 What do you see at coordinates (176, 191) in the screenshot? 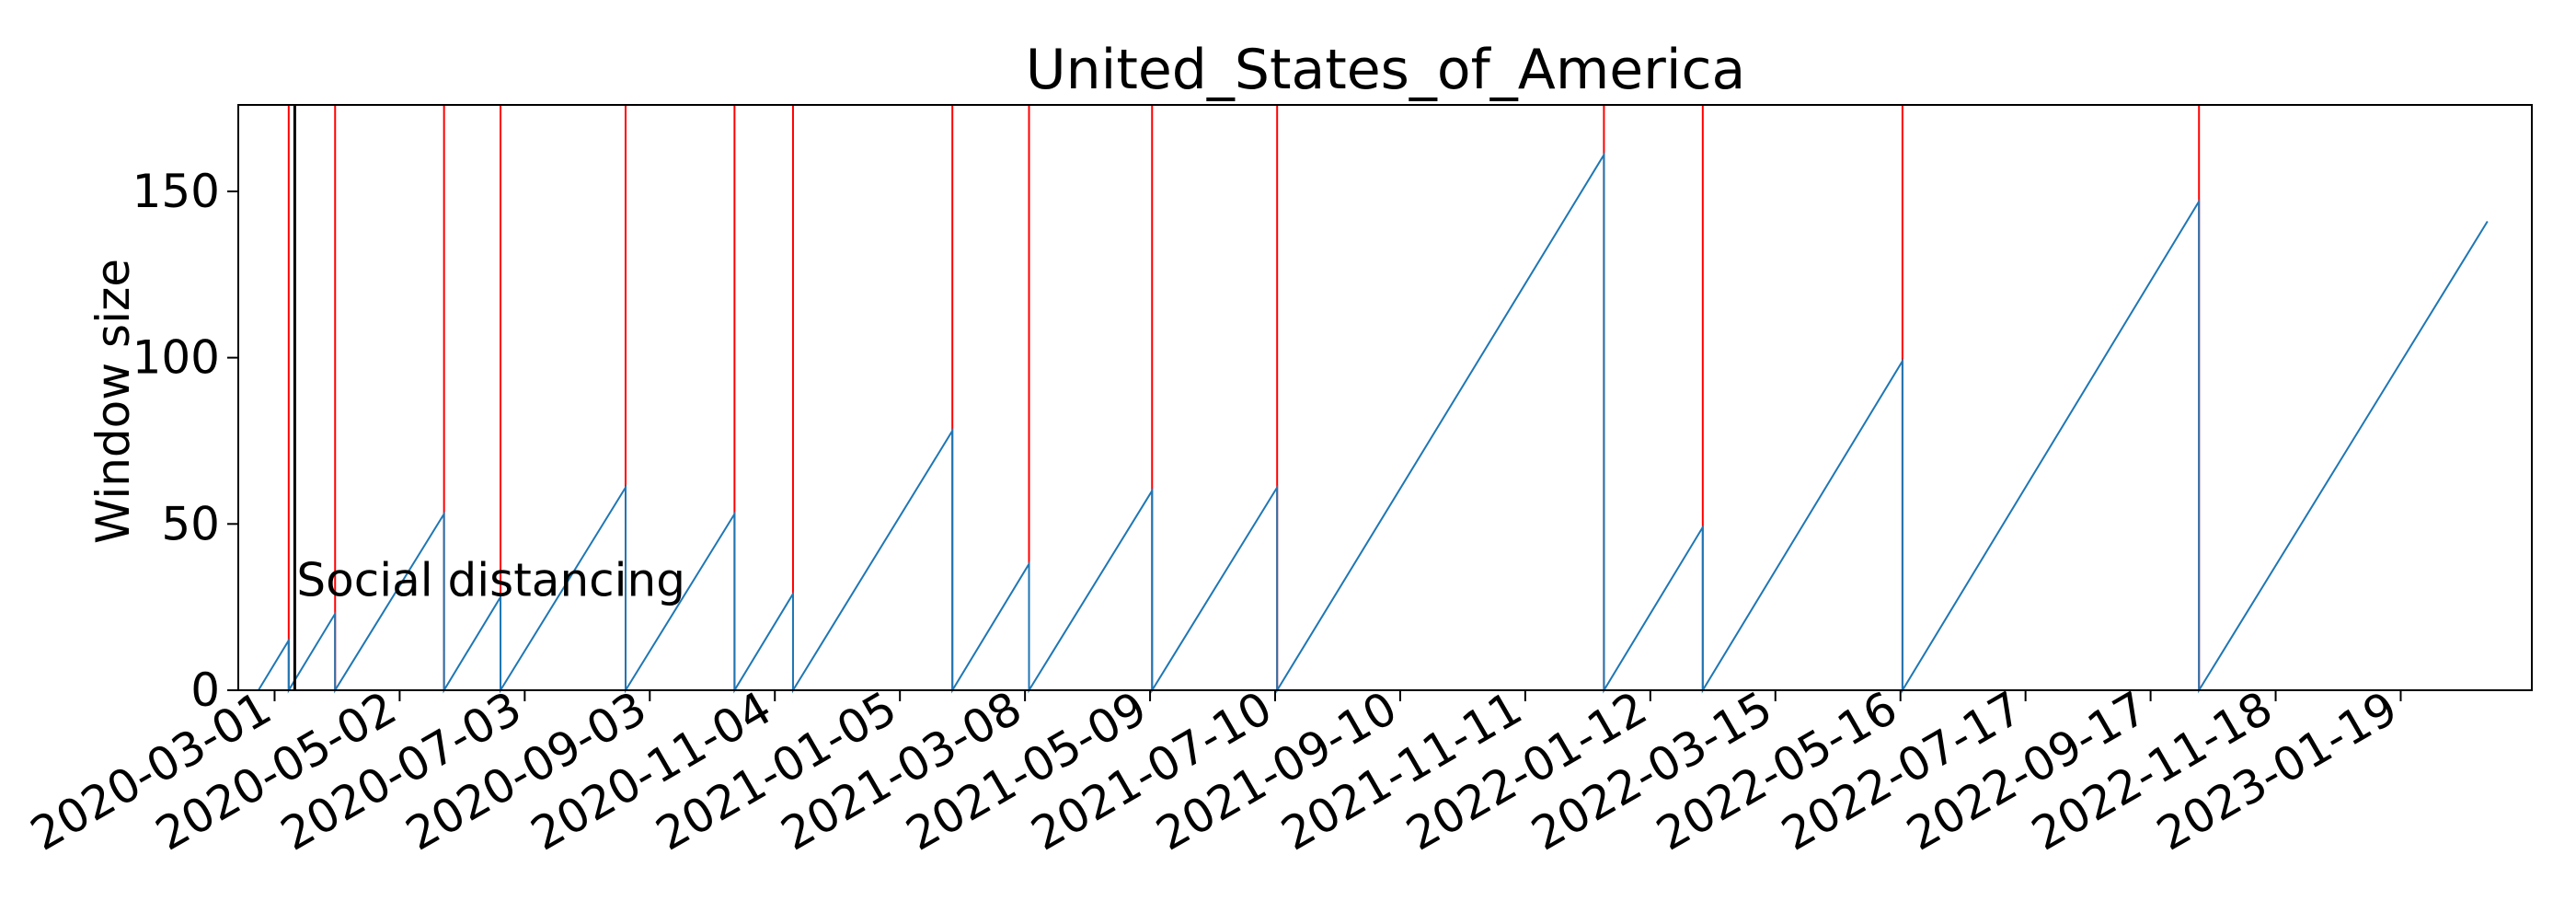
I see `y-tick-label: 150` at bounding box center [176, 191].